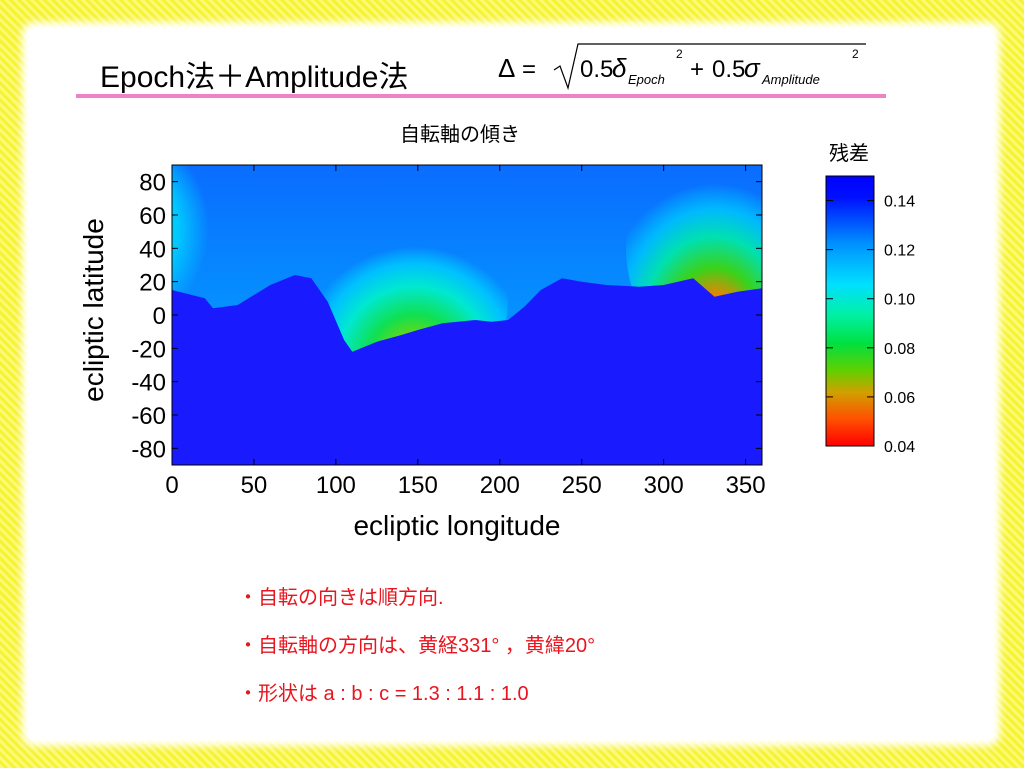 The height and width of the screenshot is (768, 1024). I want to click on colorbar-tick-label: 0.14, so click(899, 202).